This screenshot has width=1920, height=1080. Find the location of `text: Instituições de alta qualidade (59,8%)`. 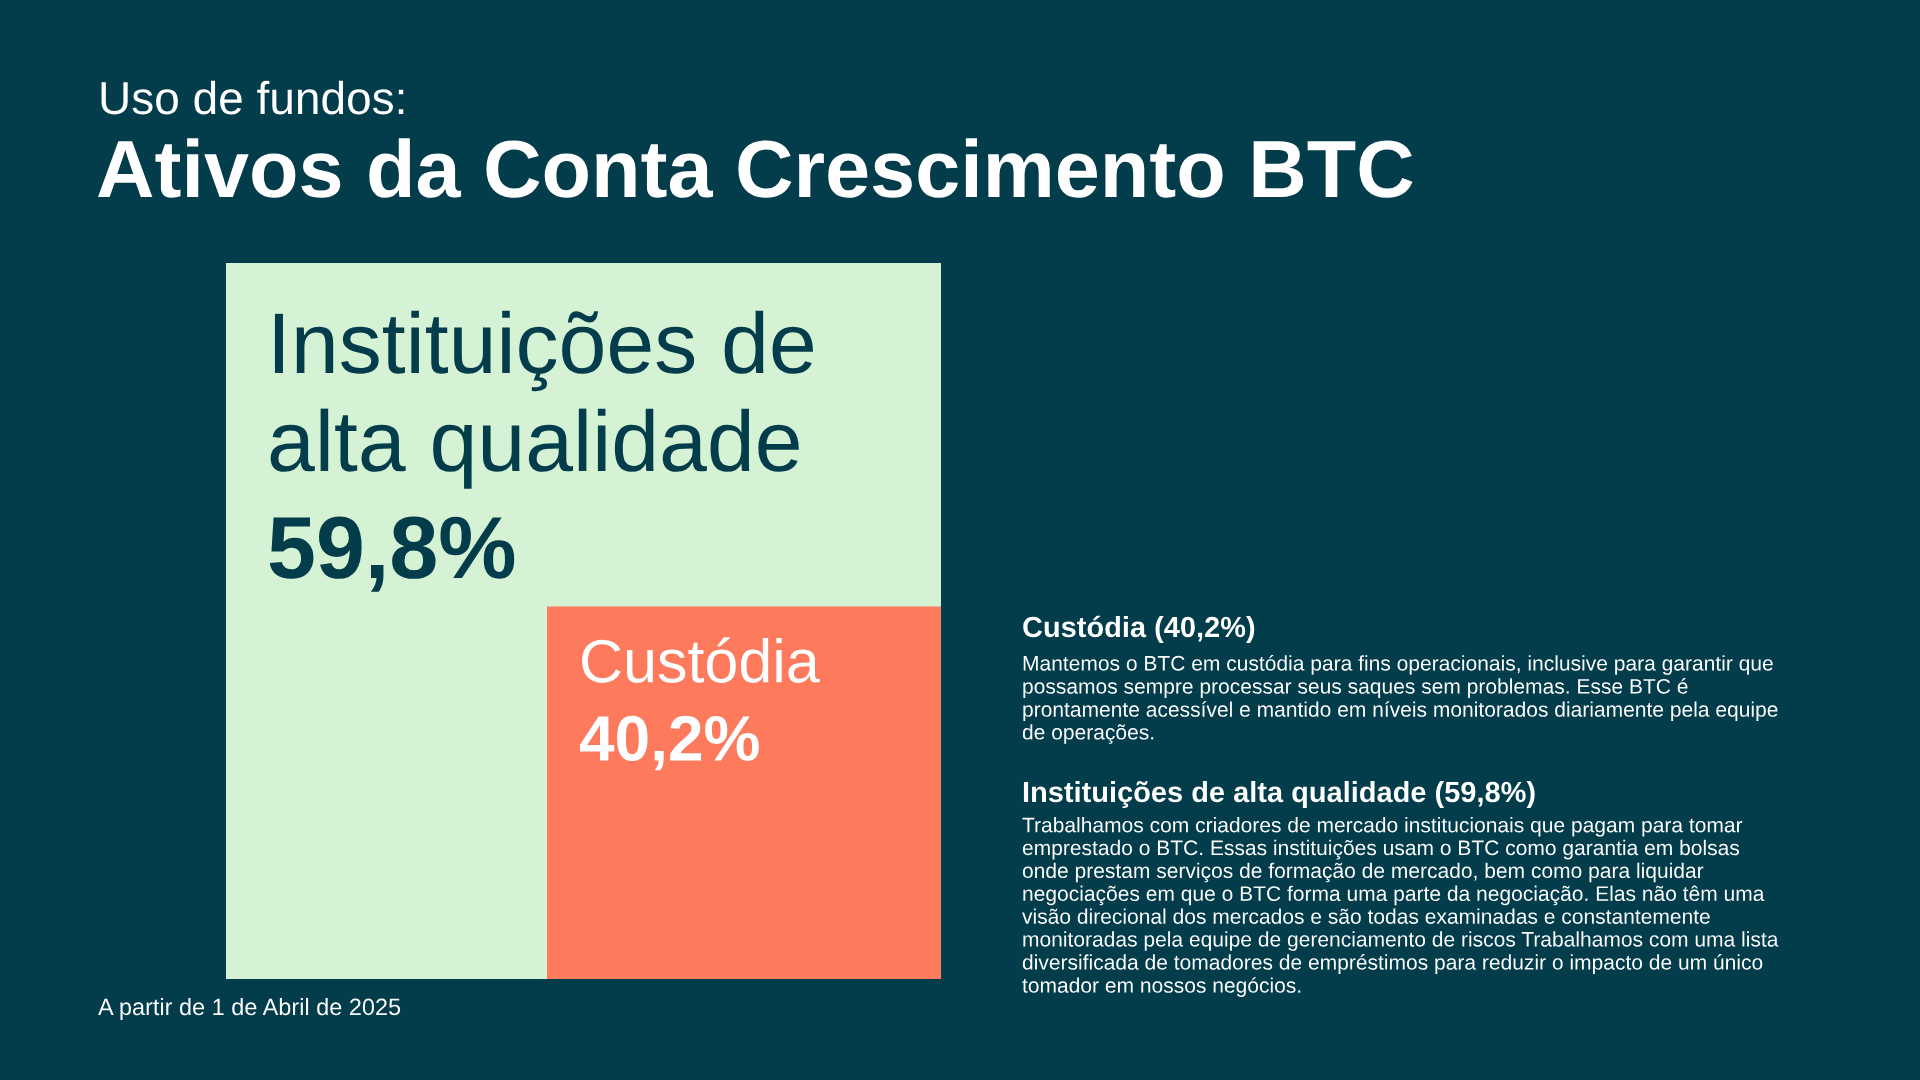

text: Instituições de alta qualidade (59,8%) is located at coordinates (1279, 794).